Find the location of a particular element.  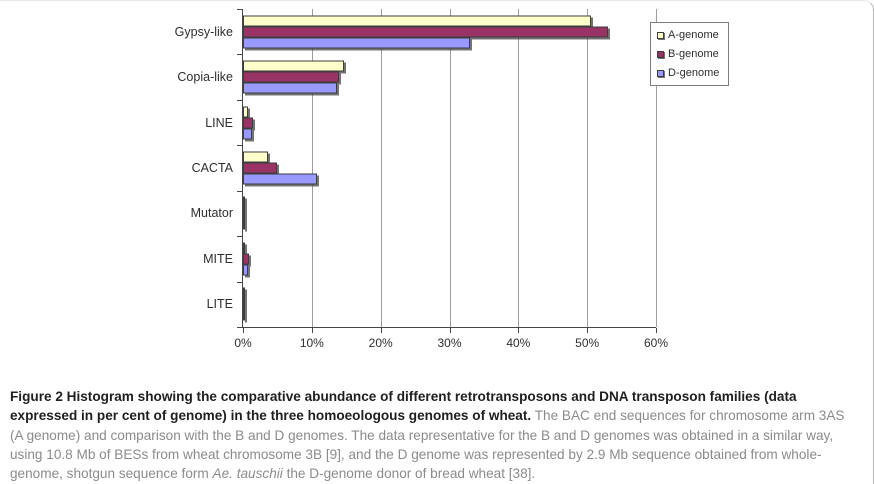

category-label: Gypsy-like is located at coordinates (203, 31).